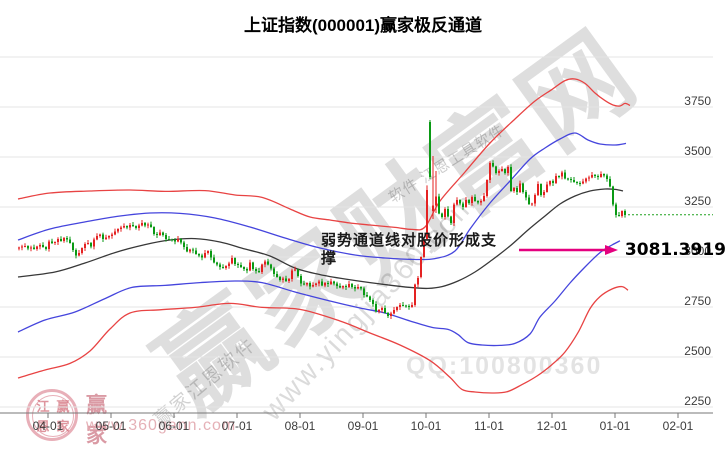 This screenshot has height=450, width=726. I want to click on x-axis-label: 12-01, so click(552, 426).